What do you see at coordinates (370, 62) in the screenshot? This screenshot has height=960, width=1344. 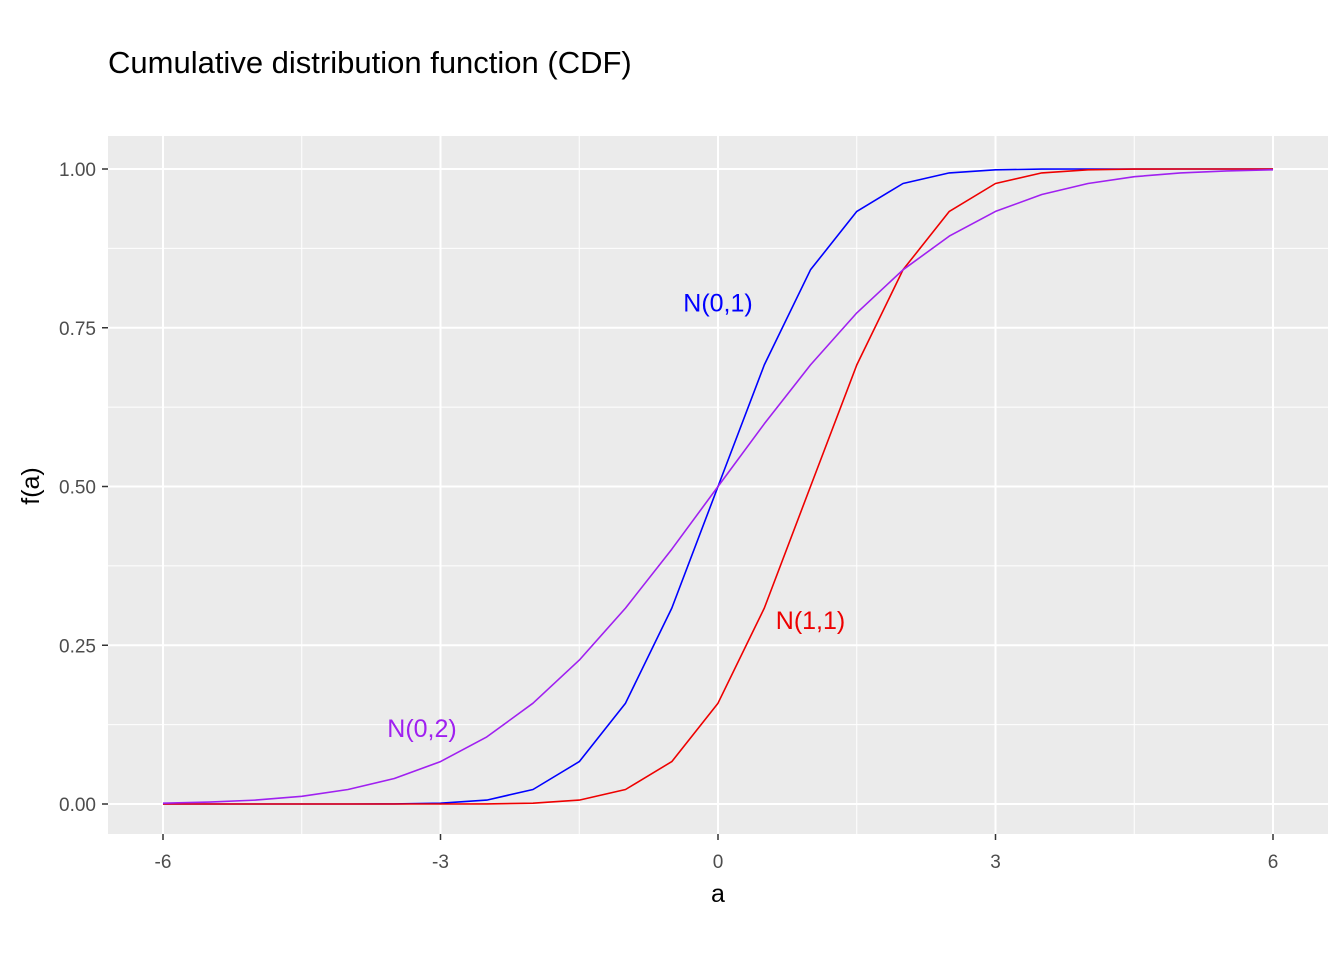 I see `chart-title: Cumulative distribution function (CDF)` at bounding box center [370, 62].